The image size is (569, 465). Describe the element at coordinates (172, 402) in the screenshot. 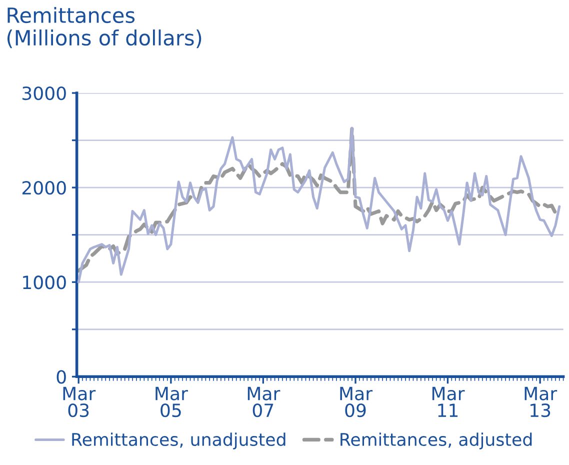

I see `x-tick-label: Mar 05` at that location.